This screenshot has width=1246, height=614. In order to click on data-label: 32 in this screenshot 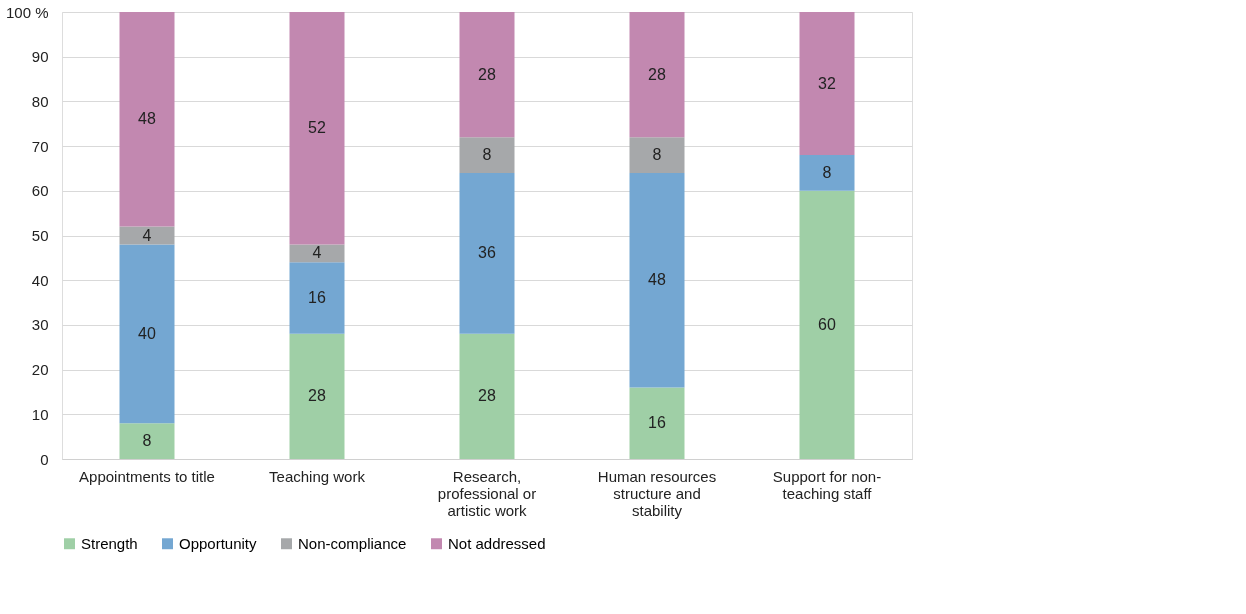, I will do `click(827, 83)`.